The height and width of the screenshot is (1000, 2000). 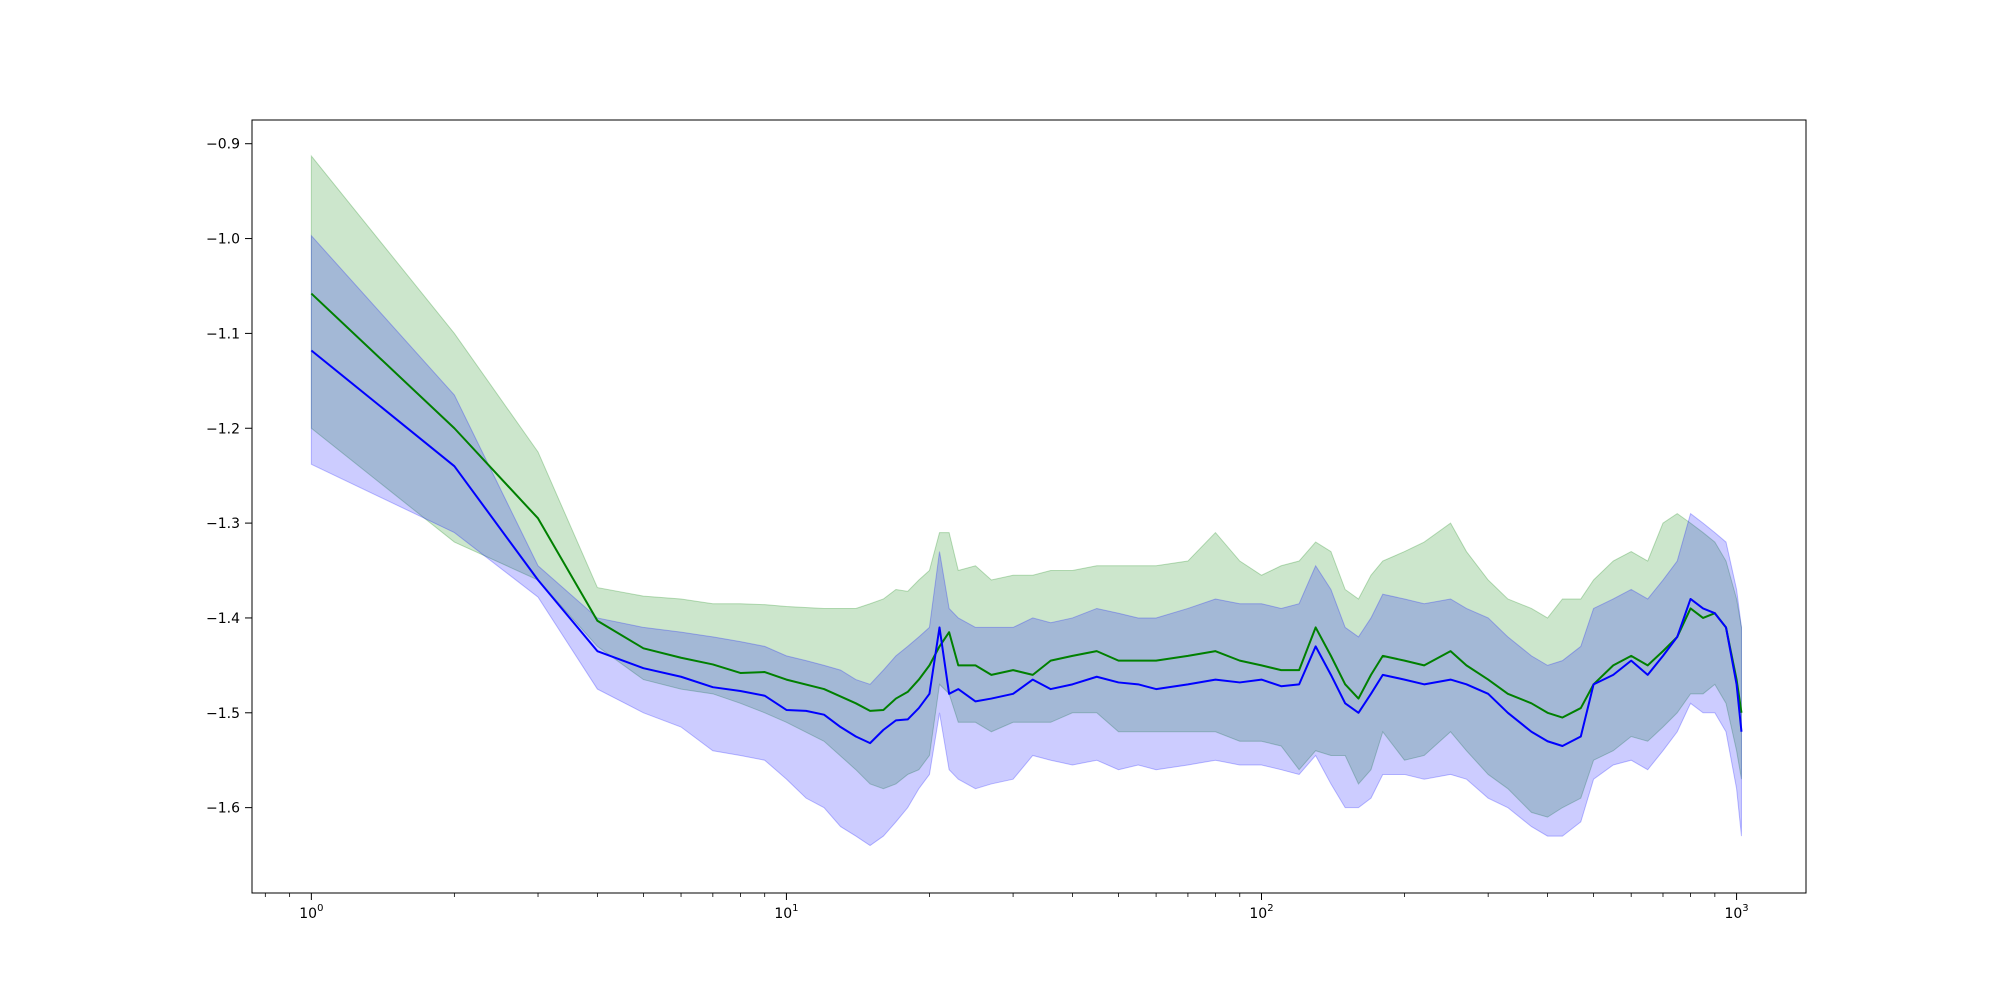 What do you see at coordinates (223, 145) in the screenshot?
I see `y-tick-label: −0.9` at bounding box center [223, 145].